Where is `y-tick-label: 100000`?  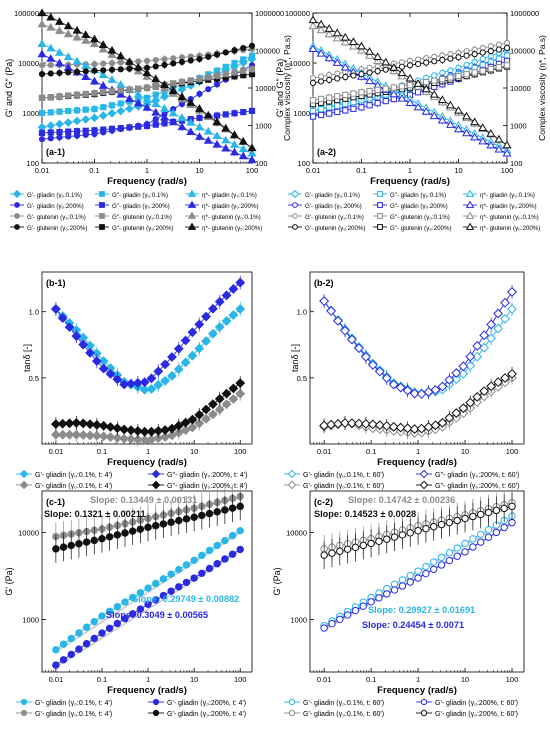 y-tick-label: 100000 is located at coordinates (26, 13).